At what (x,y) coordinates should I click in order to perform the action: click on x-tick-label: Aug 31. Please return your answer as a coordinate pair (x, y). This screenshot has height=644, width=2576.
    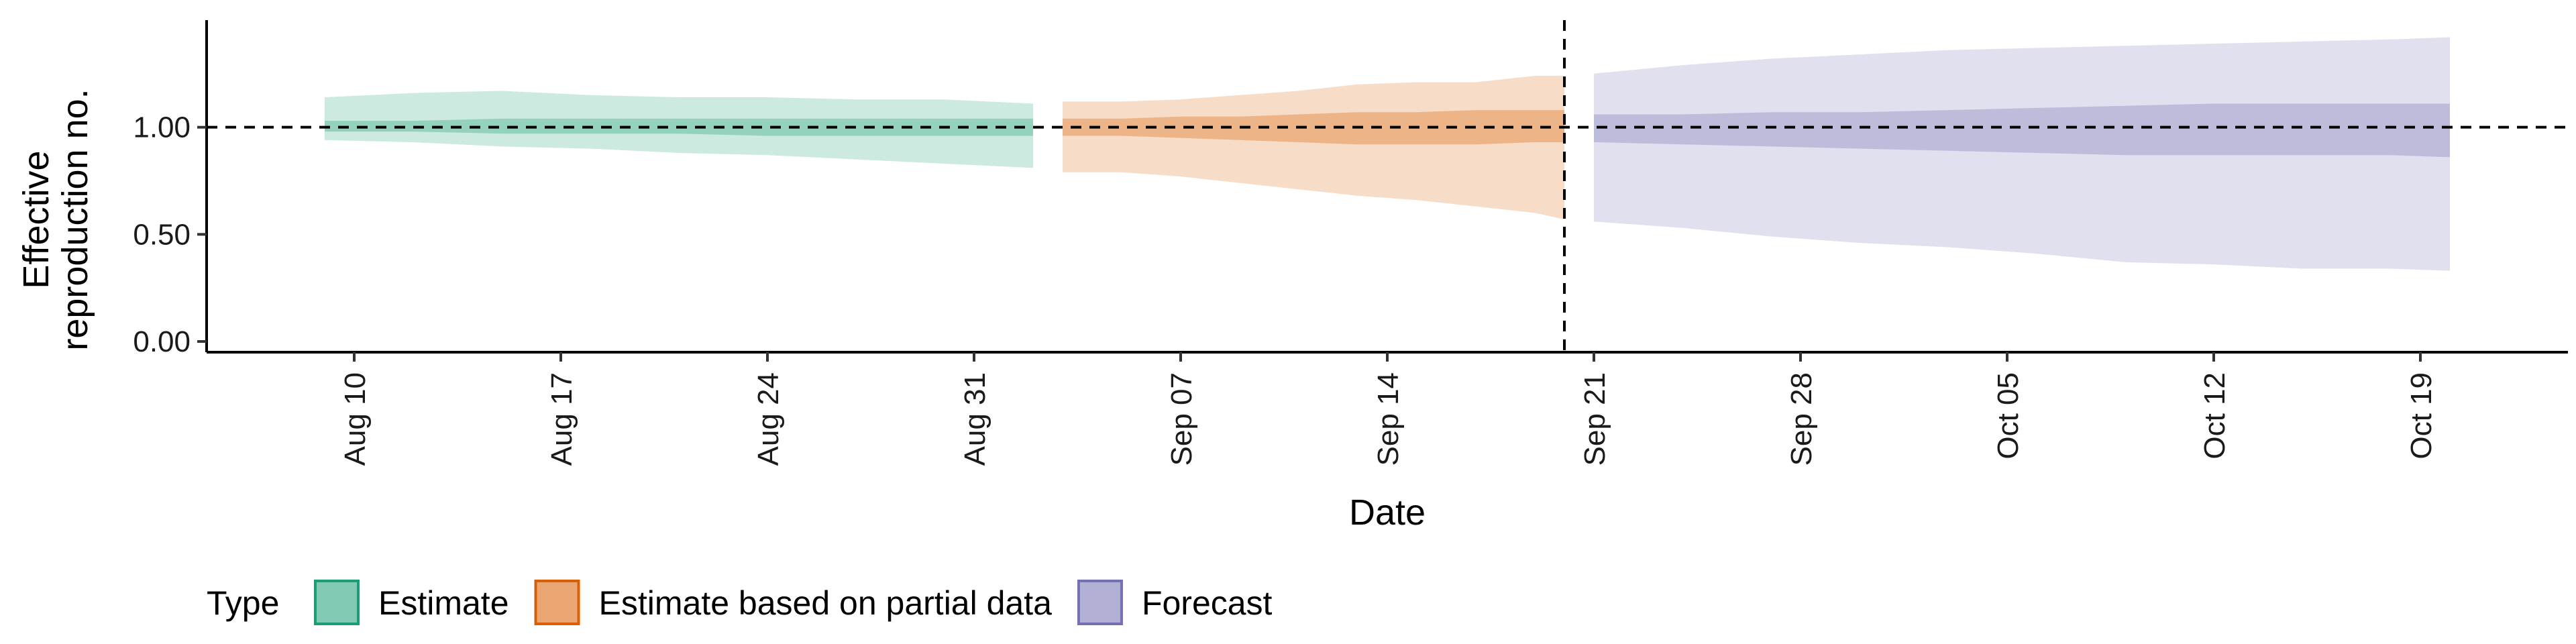
    Looking at the image, I should click on (975, 419).